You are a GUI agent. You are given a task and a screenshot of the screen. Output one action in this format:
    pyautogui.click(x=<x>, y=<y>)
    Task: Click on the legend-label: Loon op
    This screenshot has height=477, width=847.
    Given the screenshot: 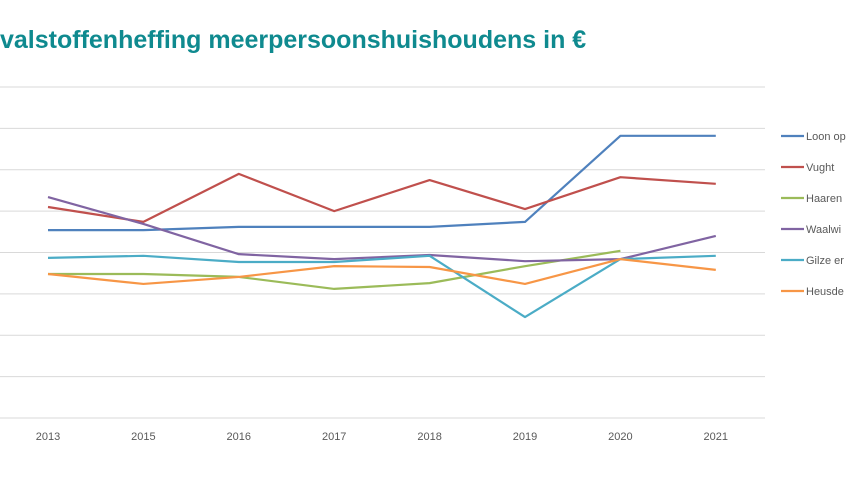 What is the action you would take?
    pyautogui.click(x=826, y=137)
    